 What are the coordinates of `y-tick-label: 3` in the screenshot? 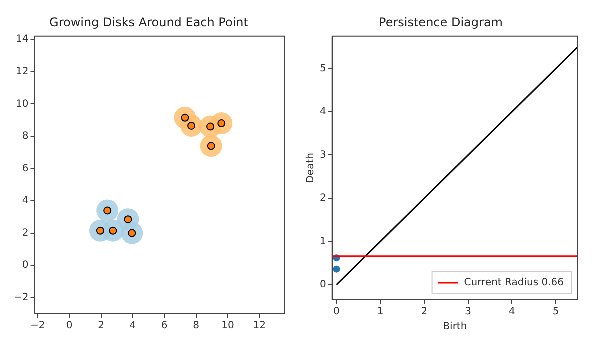 It's located at (323, 155).